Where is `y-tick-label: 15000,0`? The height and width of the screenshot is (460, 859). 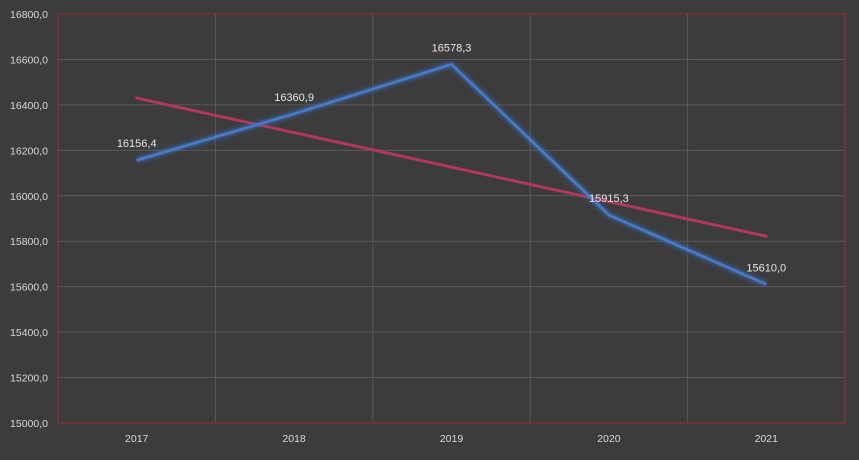
y-tick-label: 15000,0 is located at coordinates (29, 424).